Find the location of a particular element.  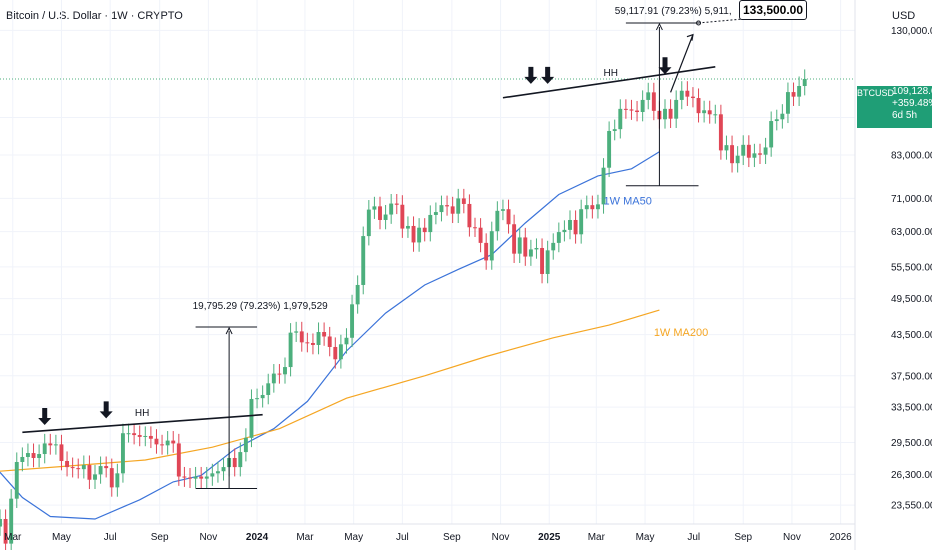

price-tag-countdown: 6d 5h is located at coordinates (905, 115).